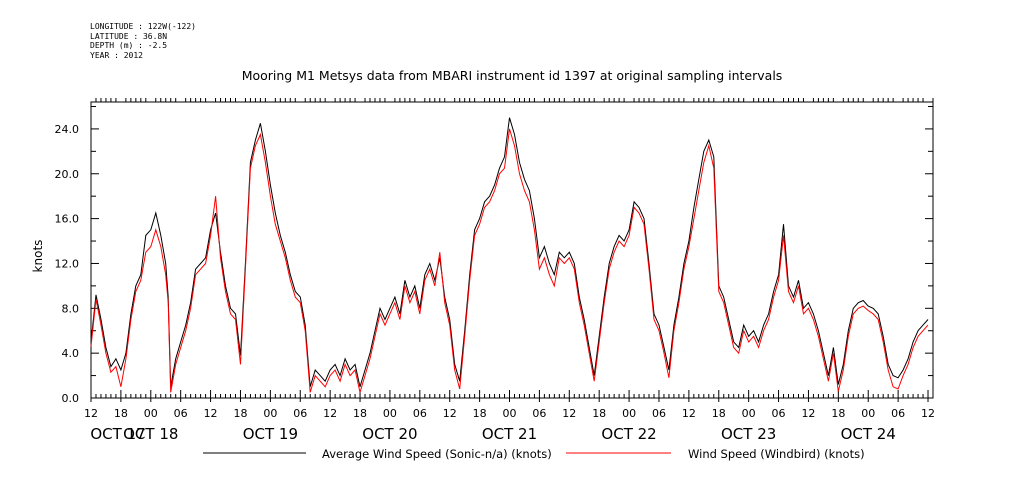 The image size is (1009, 504). I want to click on year-text: YEAR : 2012, so click(116, 55).